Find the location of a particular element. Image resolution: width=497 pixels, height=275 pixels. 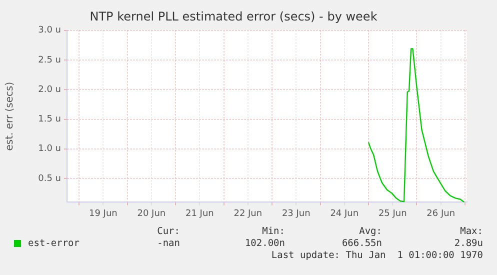

legend-label: est-error is located at coordinates (54, 243).